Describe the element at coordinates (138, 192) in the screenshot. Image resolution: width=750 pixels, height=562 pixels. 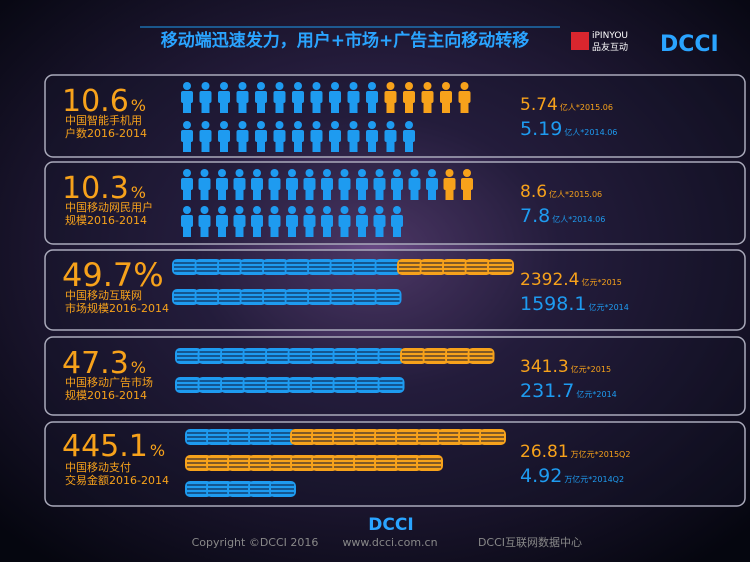
I see `growth-unit: %` at that location.